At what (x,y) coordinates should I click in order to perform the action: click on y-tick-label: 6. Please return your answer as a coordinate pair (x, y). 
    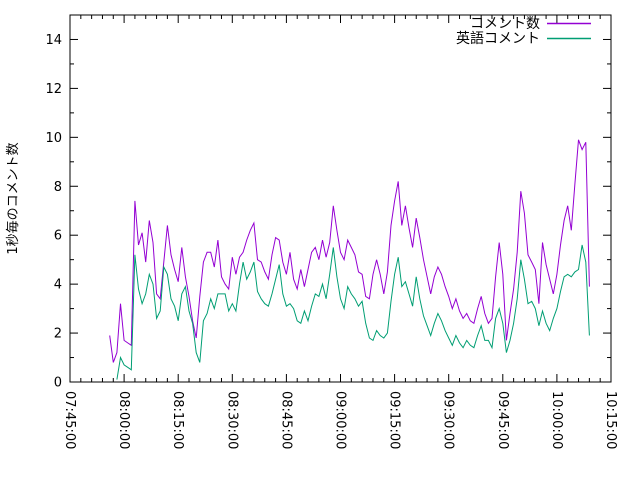
    Looking at the image, I should click on (58, 236).